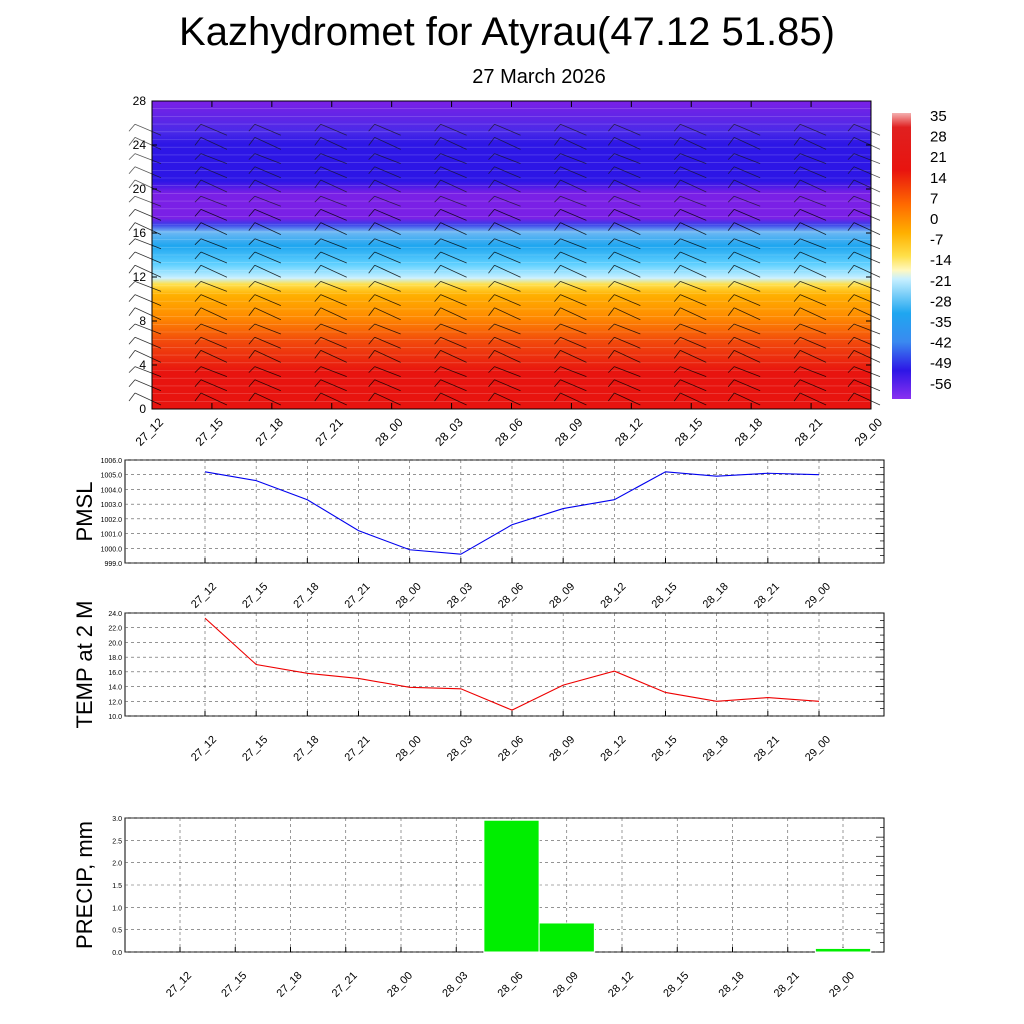 The height and width of the screenshot is (1024, 1024). I want to click on y-tick-label: 12, so click(140, 277).